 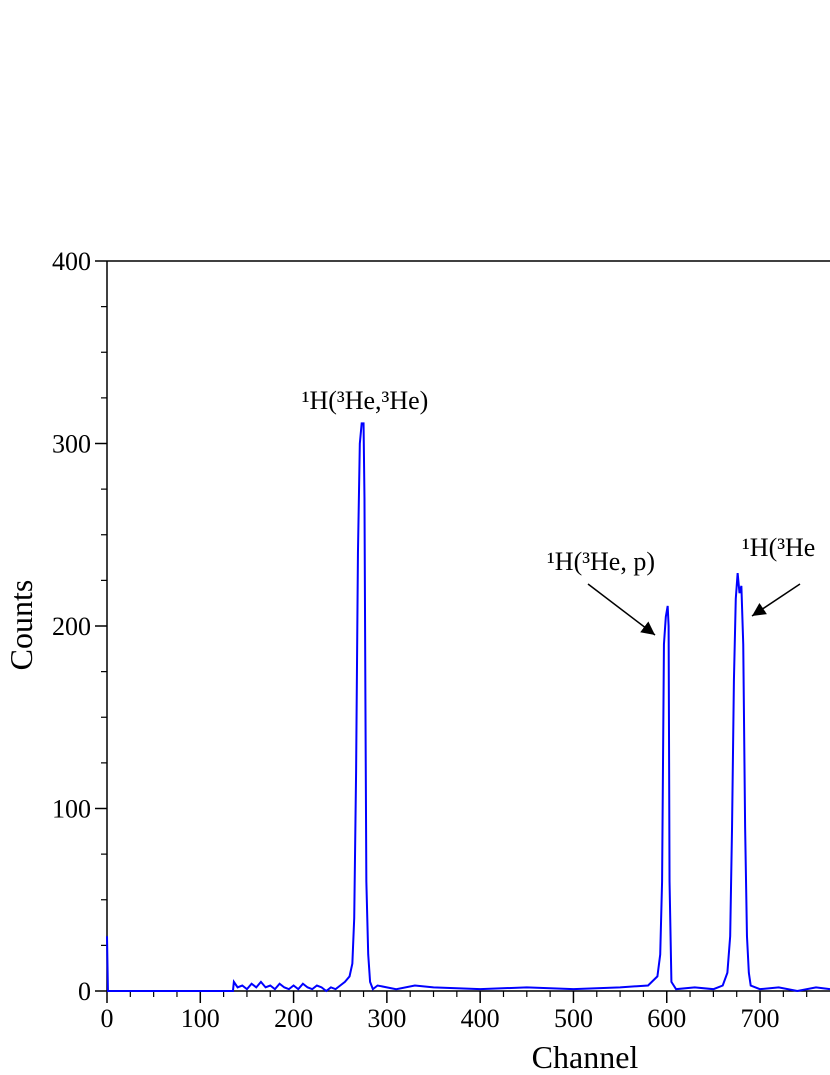 I want to click on x-tick-label: 100, so click(x=200, y=1018).